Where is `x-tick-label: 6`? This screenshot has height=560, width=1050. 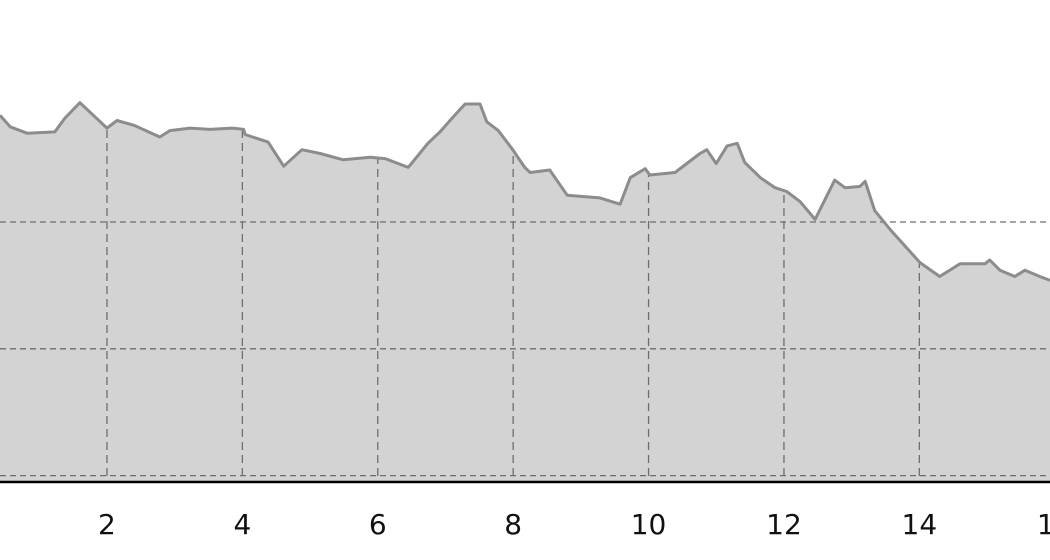
x-tick-label: 6 is located at coordinates (378, 524).